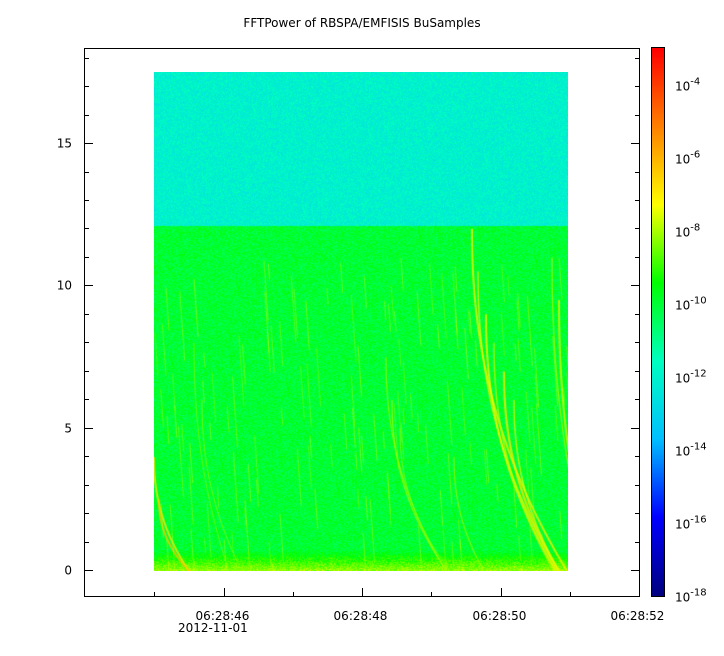 The image size is (724, 656). What do you see at coordinates (683, 341) in the screenshot?
I see `colorbar-axis: 10⁻⁴ 10⁻⁶ 10⁻⁸ 10⁻¹⁰ 10⁻¹² 10⁻¹⁴ 10⁻¹⁶ 10⁻¹⁸` at bounding box center [683, 341].